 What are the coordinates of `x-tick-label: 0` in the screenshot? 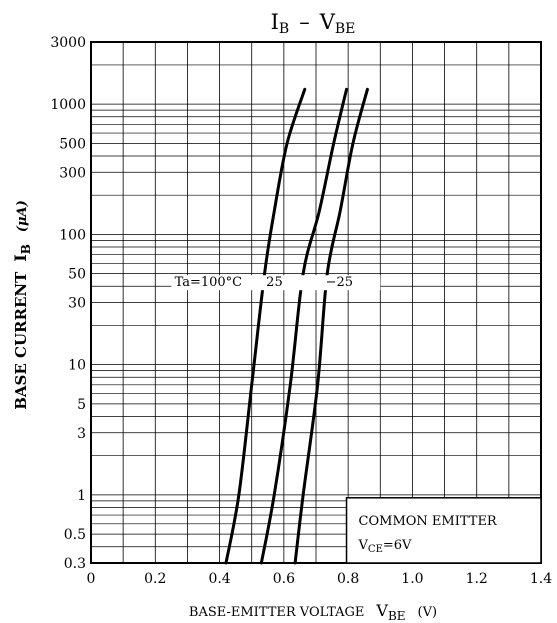 It's located at (91, 579).